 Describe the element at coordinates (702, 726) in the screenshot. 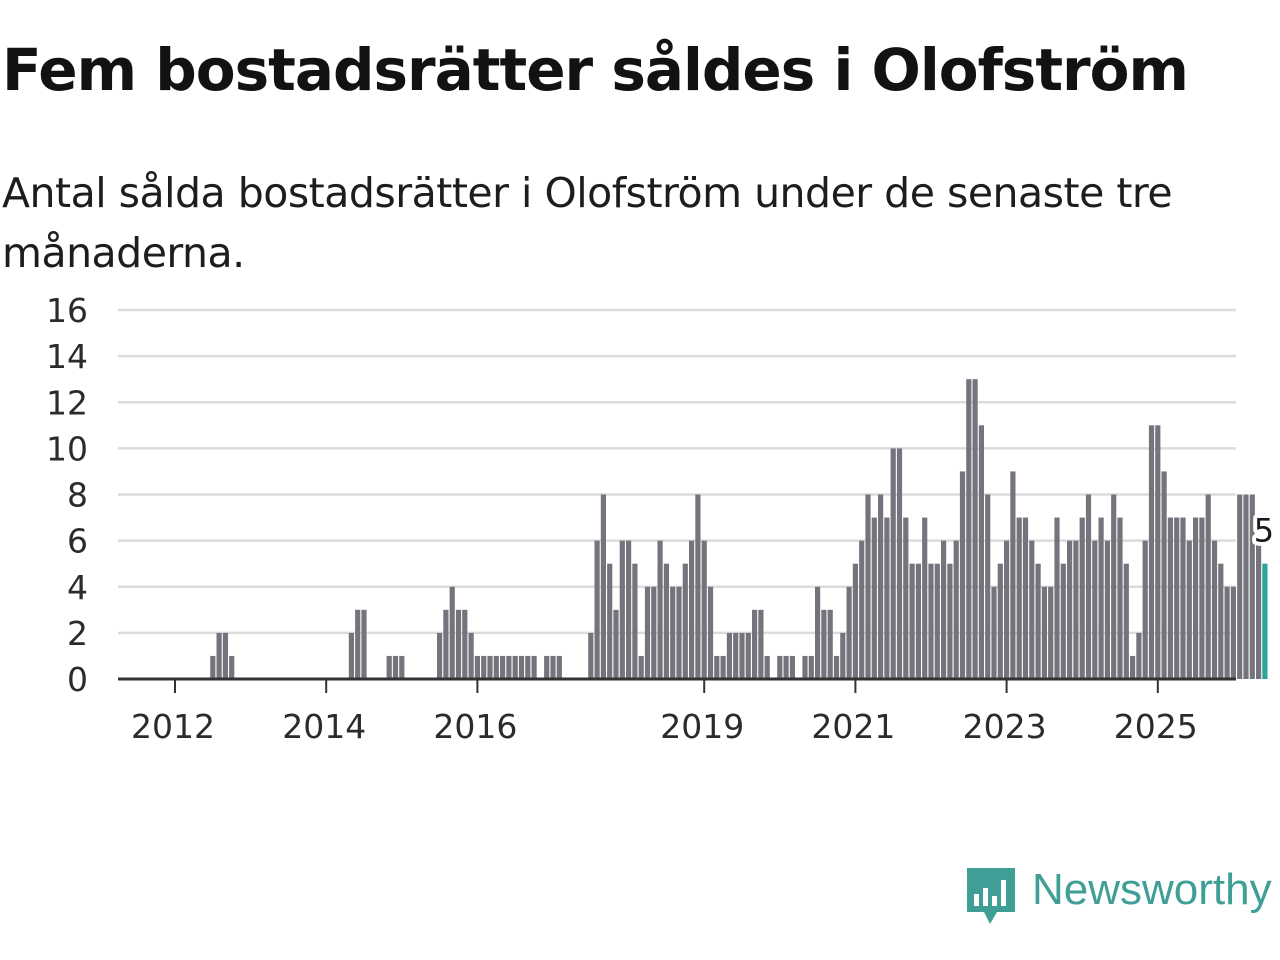

I see `x-tick-label: 2019` at that location.